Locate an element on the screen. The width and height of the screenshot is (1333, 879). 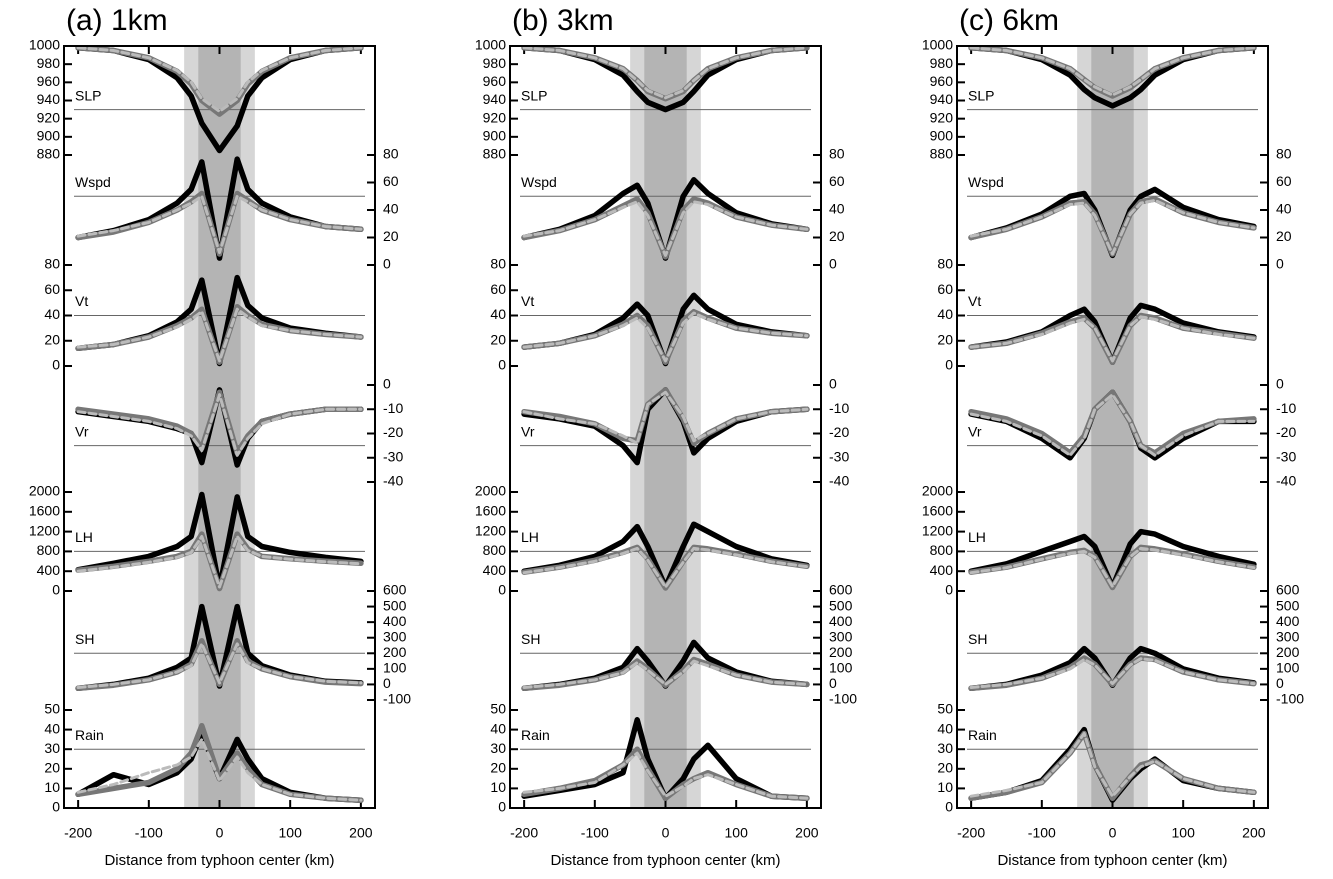
y-tick-label: 200 is located at coordinates (395, 652).